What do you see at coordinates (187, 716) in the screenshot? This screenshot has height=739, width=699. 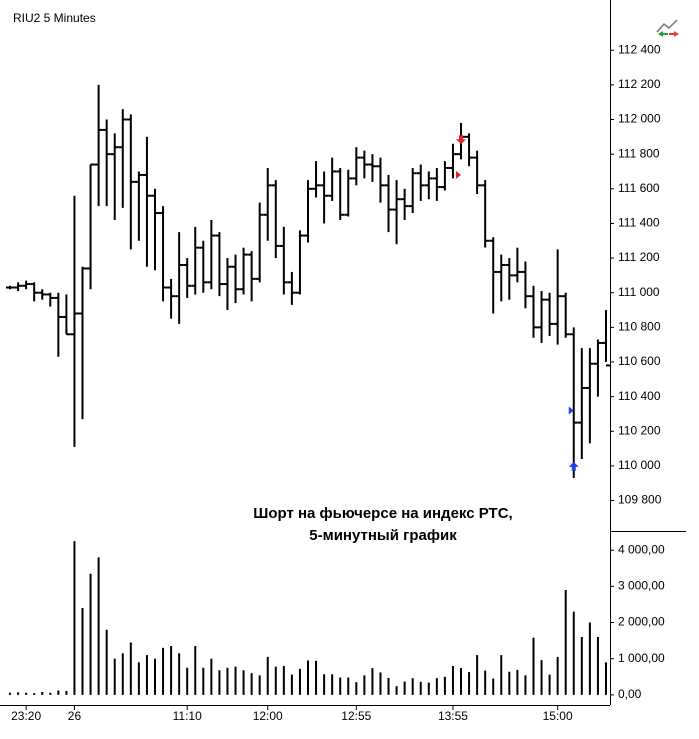 I see `x-tick-label: 11:10` at bounding box center [187, 716].